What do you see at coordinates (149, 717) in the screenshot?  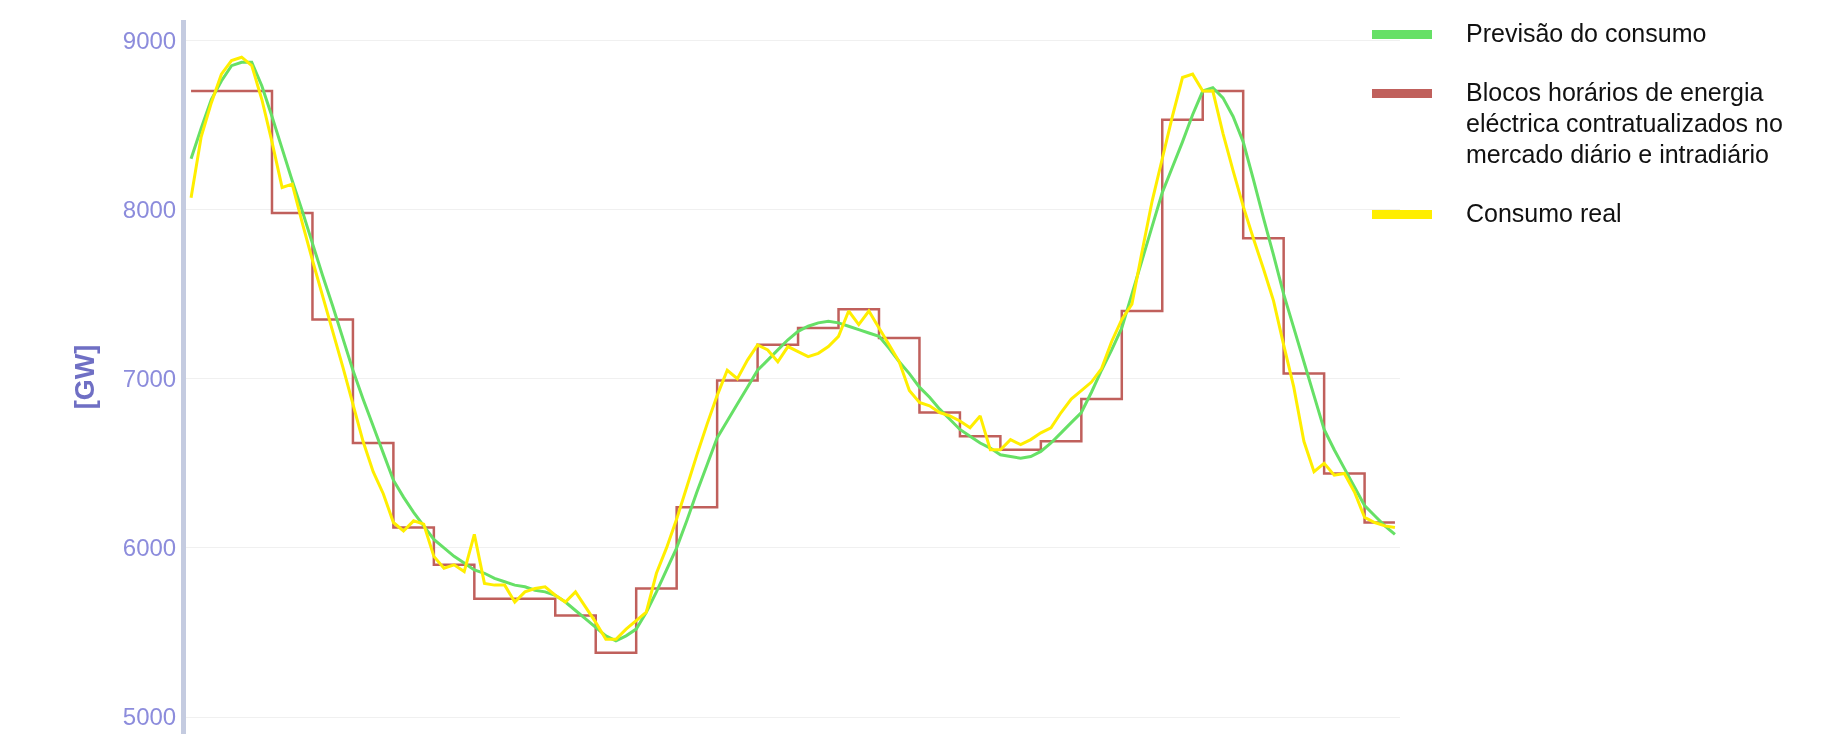 I see `y-tick-label: 5000` at bounding box center [149, 717].